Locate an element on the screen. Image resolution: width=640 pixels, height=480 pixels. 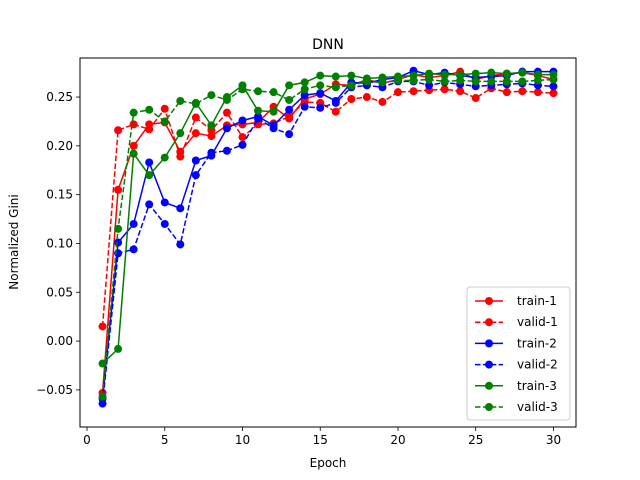
legend-label: valid-3 is located at coordinates (537, 407).